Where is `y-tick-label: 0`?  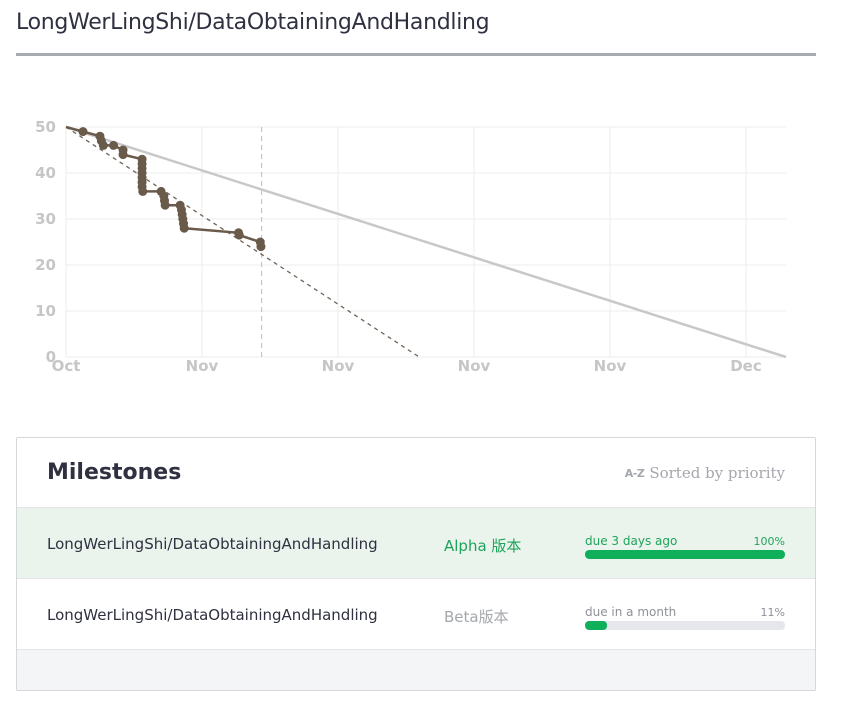 y-tick-label: 0 is located at coordinates (51, 357).